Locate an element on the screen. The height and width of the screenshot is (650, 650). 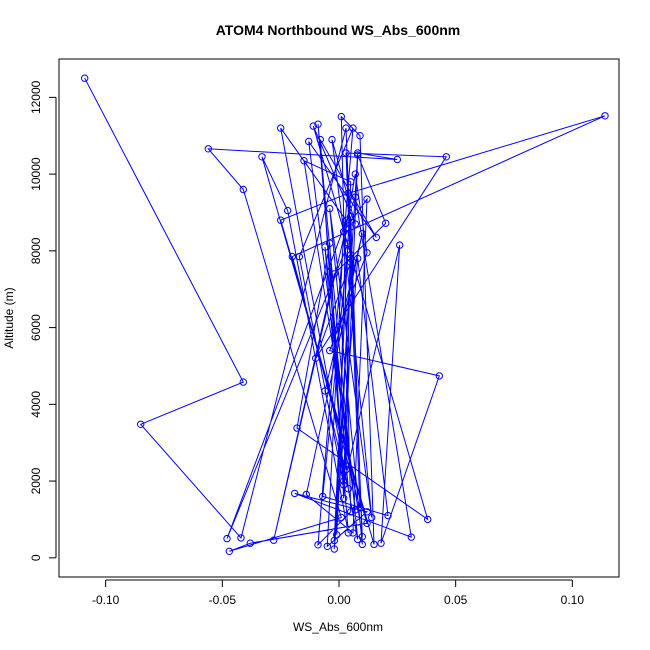
chart-title: ATOM4 Northbound WS_Abs_600nm is located at coordinates (338, 30).